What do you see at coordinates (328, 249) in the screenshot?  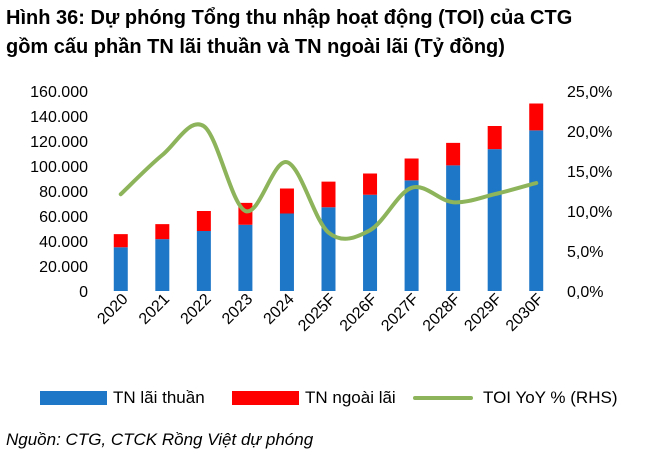 I see `bar-interest-2025F` at bounding box center [328, 249].